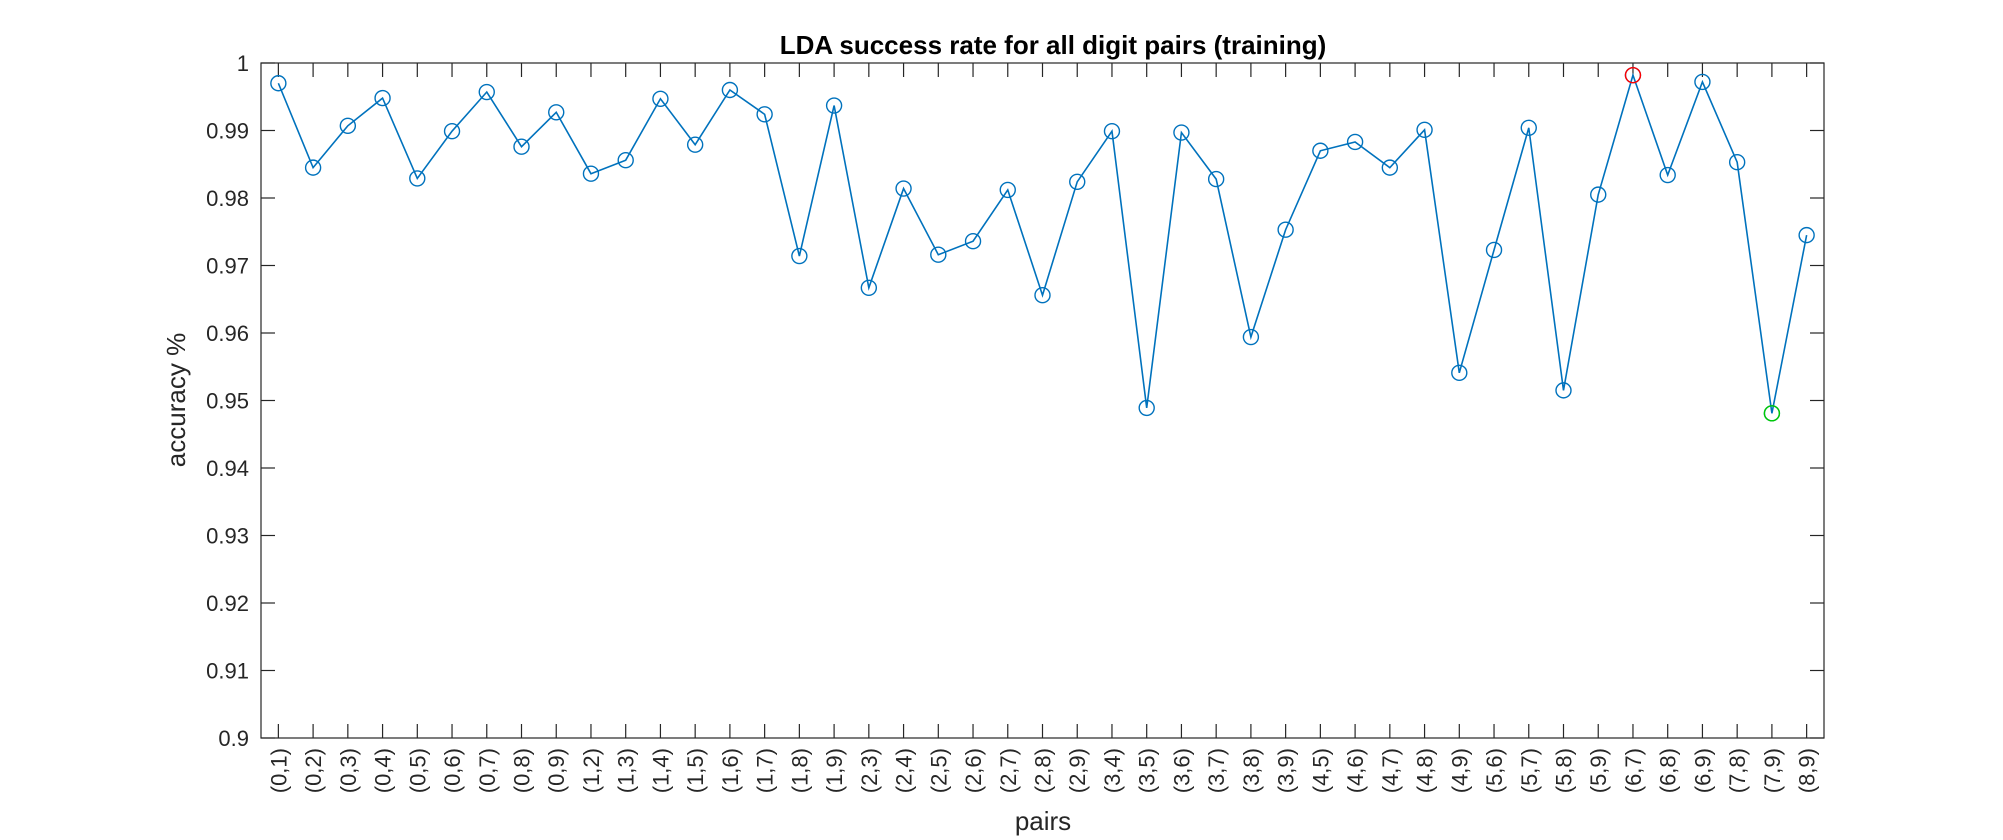  I want to click on x-tick-label: (7,8), so click(1737, 770).